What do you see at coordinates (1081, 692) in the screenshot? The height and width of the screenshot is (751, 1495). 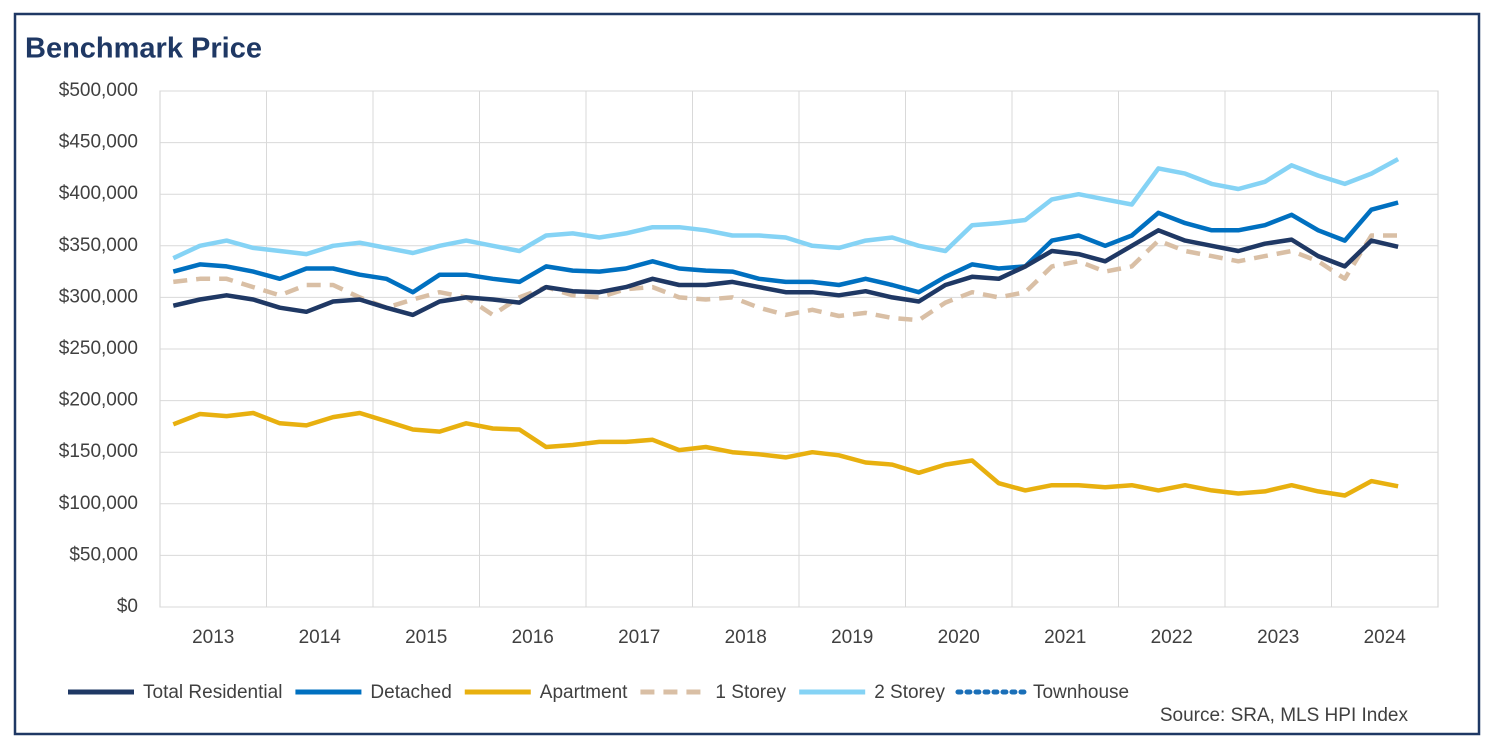 I see `legend-label: Townhouse` at bounding box center [1081, 692].